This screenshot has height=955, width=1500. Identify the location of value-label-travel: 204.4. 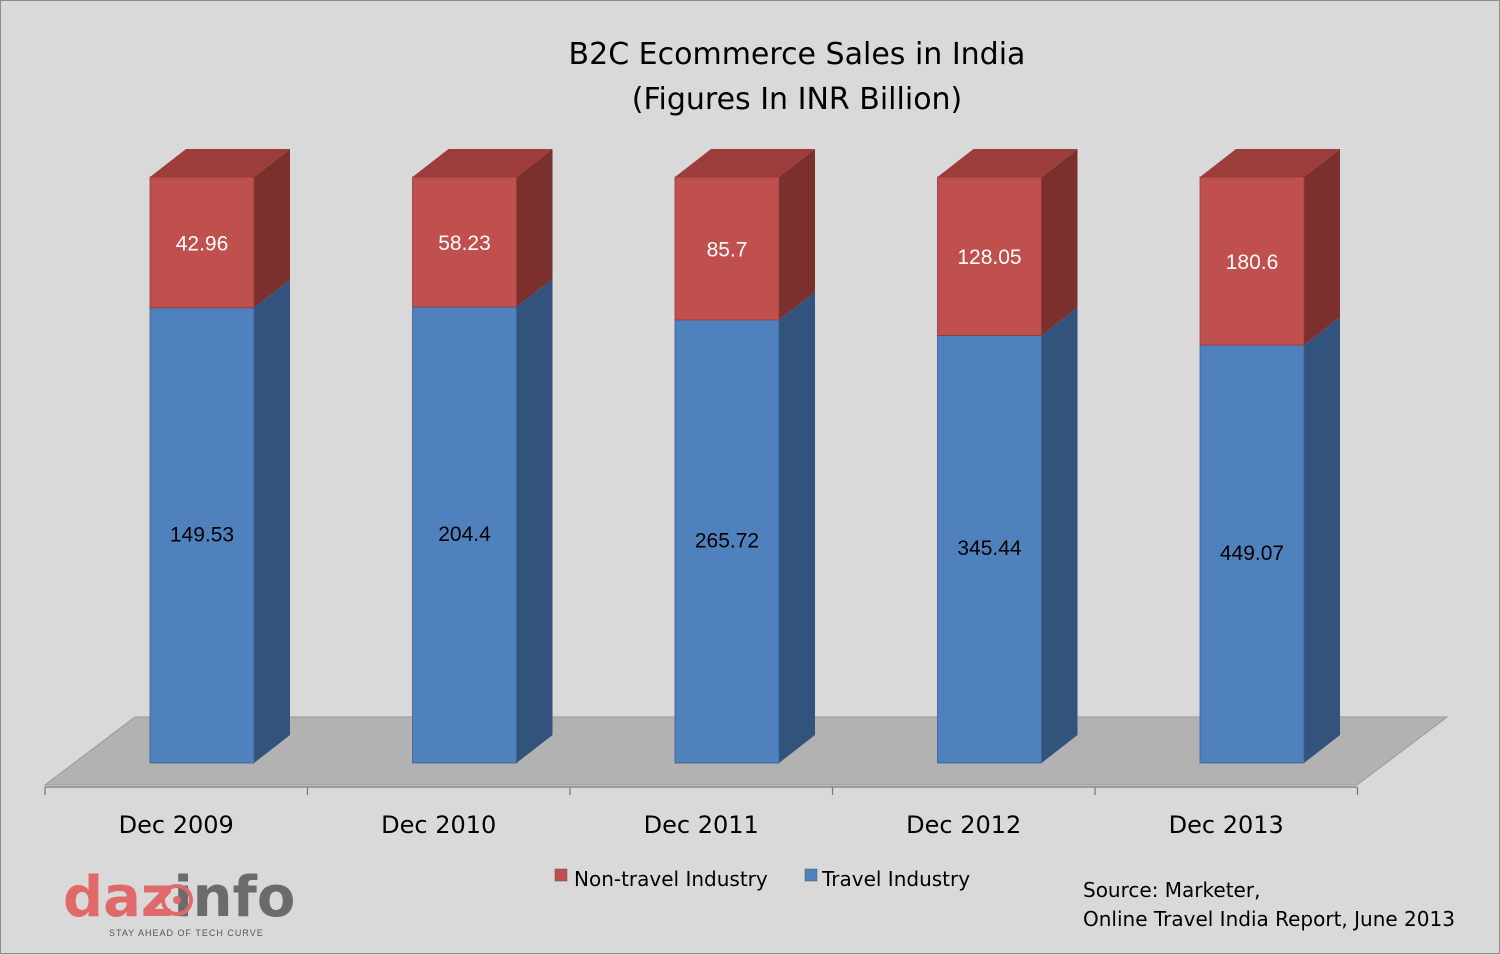
(464, 534).